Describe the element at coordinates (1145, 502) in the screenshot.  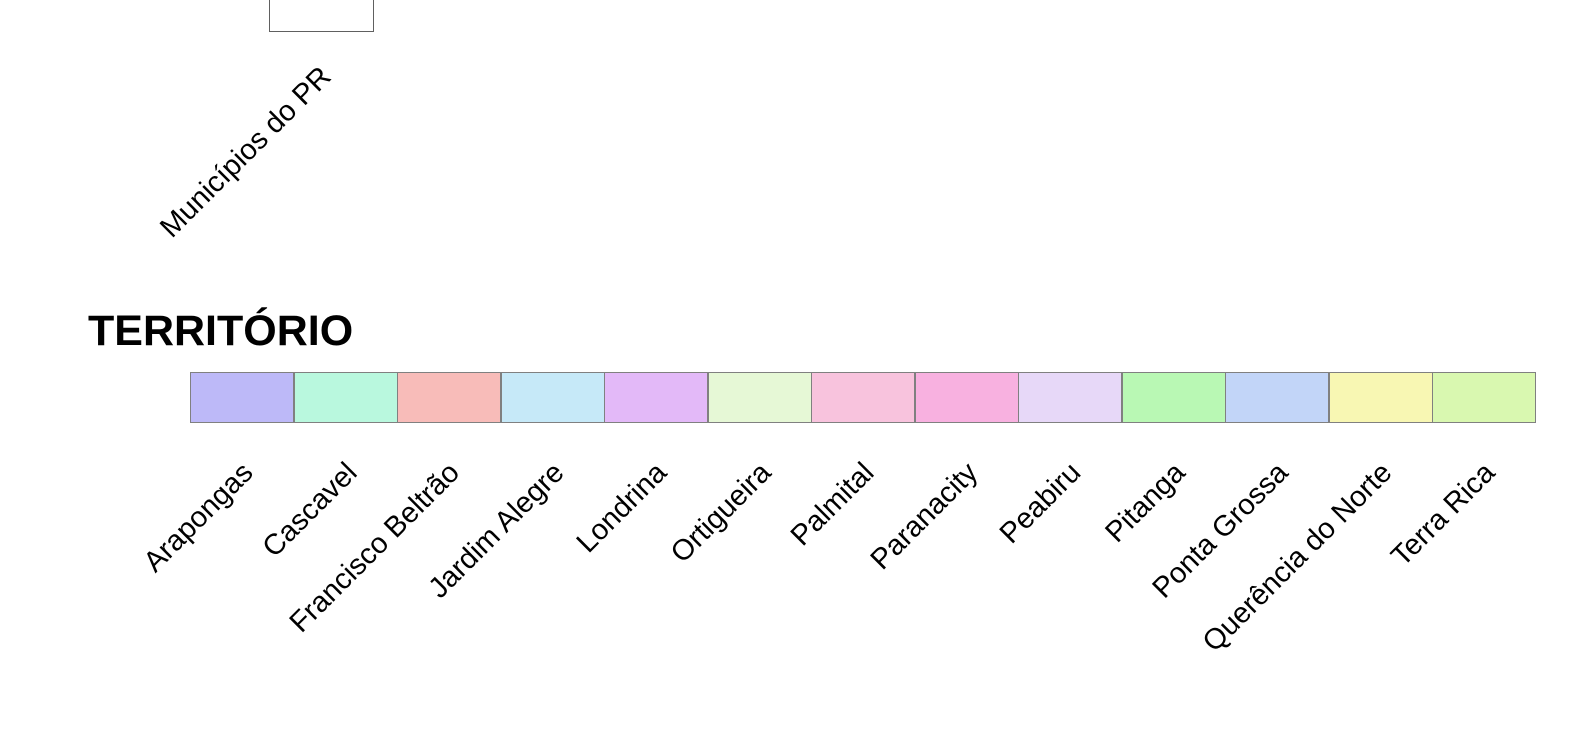
I see `territory-label: Pitanga` at that location.